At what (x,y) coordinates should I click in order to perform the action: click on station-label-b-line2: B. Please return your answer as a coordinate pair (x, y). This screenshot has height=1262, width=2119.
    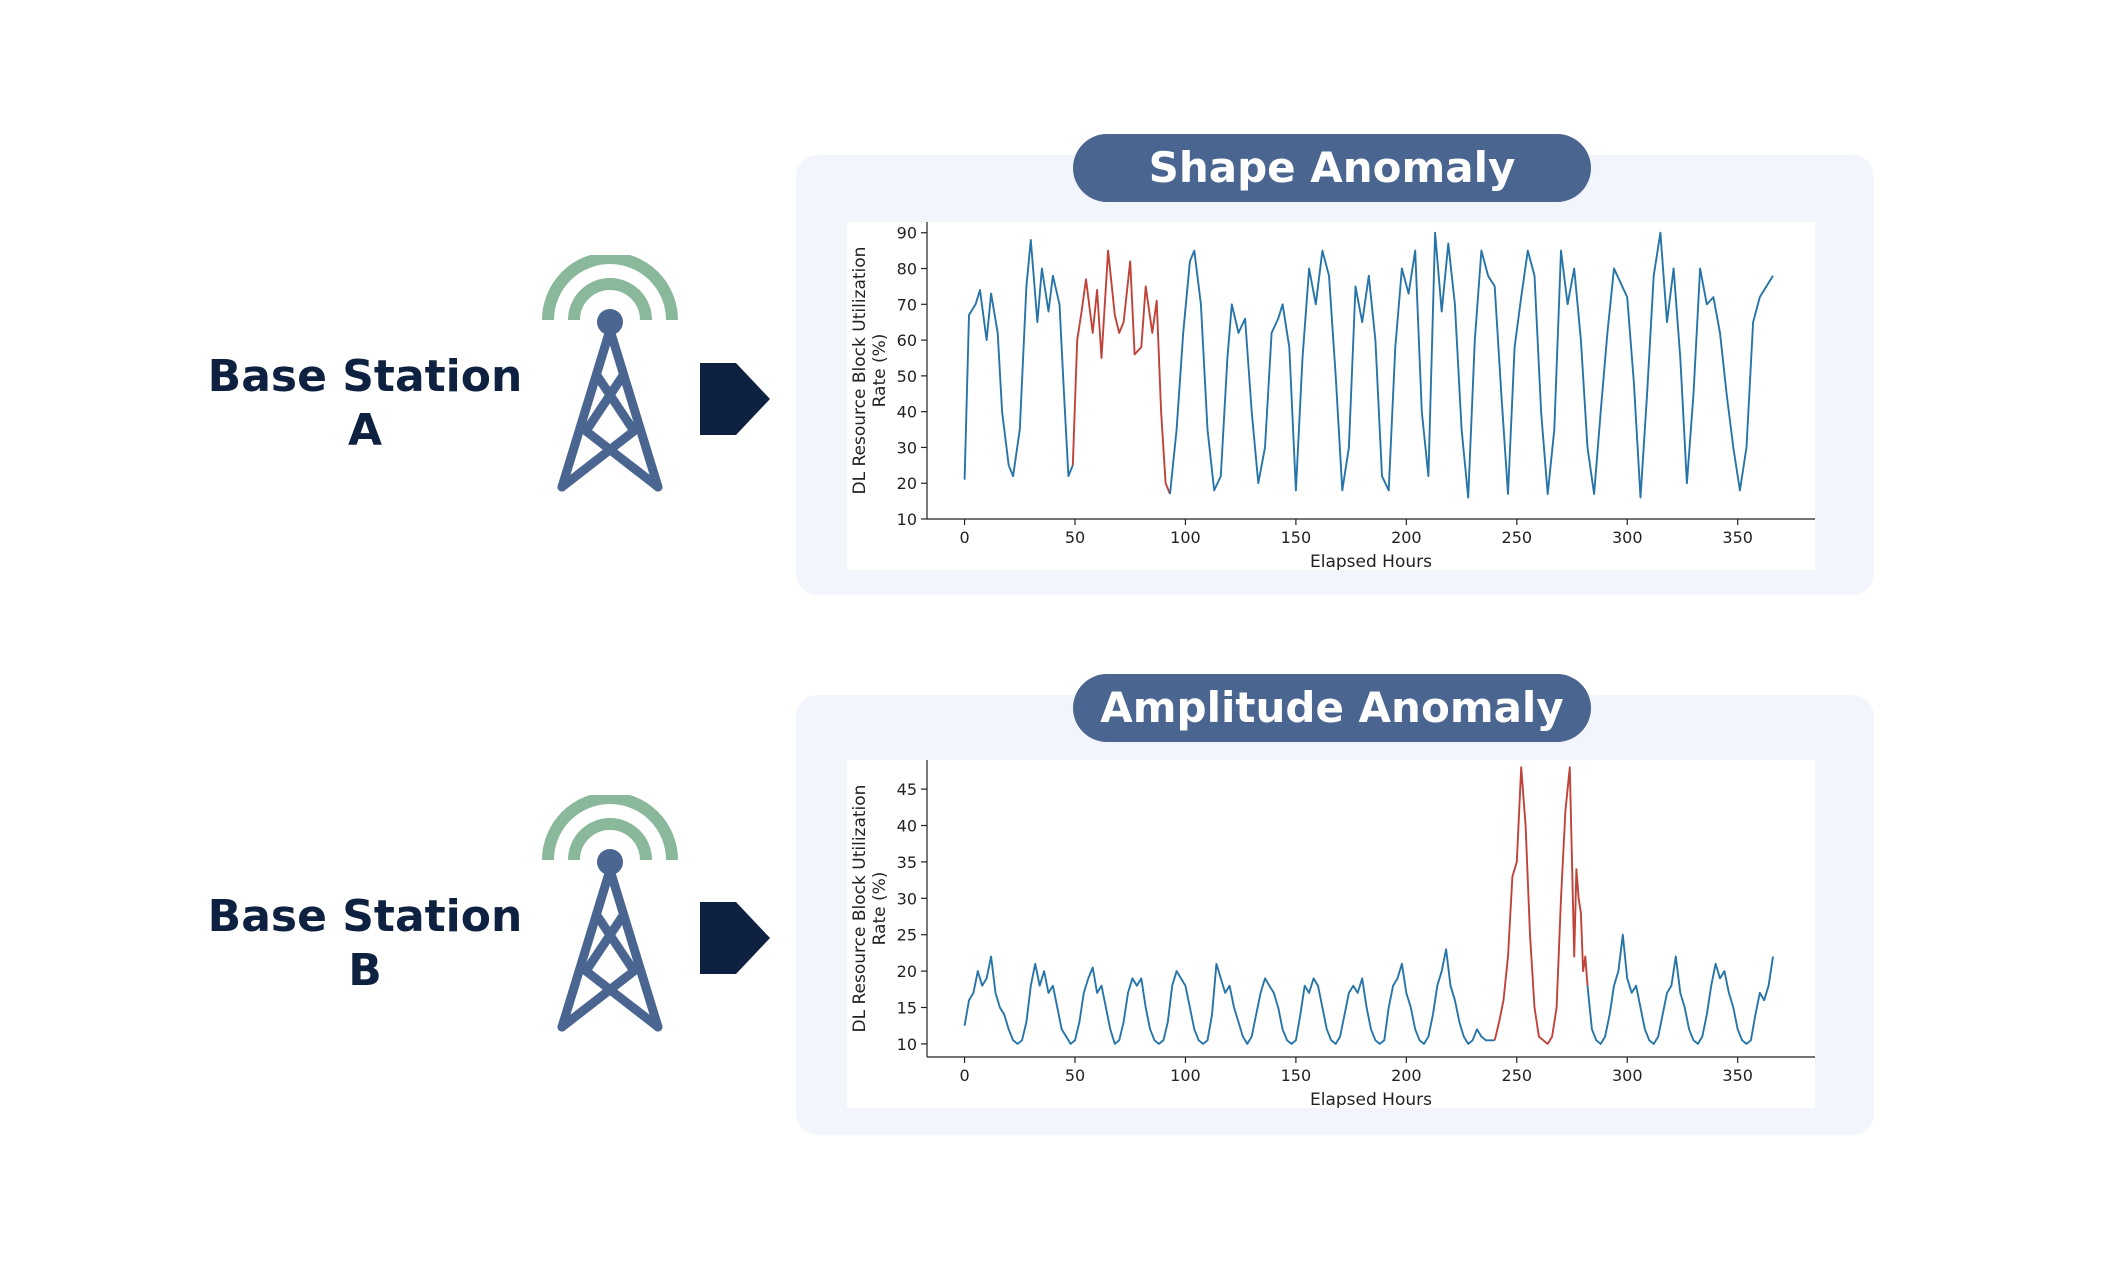
    Looking at the image, I should click on (365, 970).